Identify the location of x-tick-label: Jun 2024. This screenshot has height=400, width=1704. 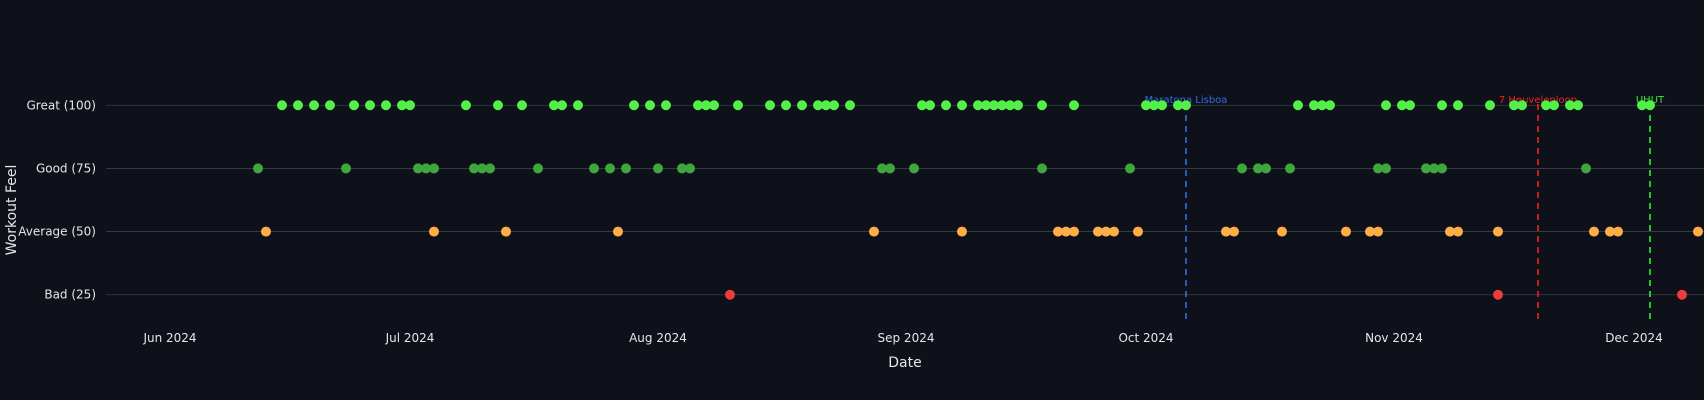
(169, 338).